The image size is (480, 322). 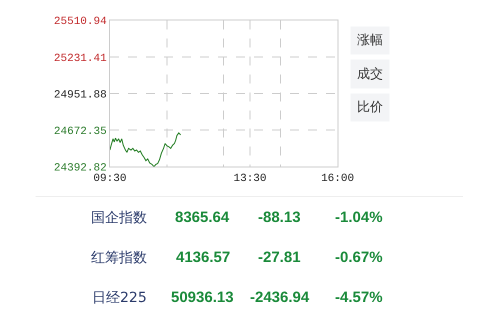 What do you see at coordinates (337, 178) in the screenshot?
I see `x-tick-label: 16:00` at bounding box center [337, 178].